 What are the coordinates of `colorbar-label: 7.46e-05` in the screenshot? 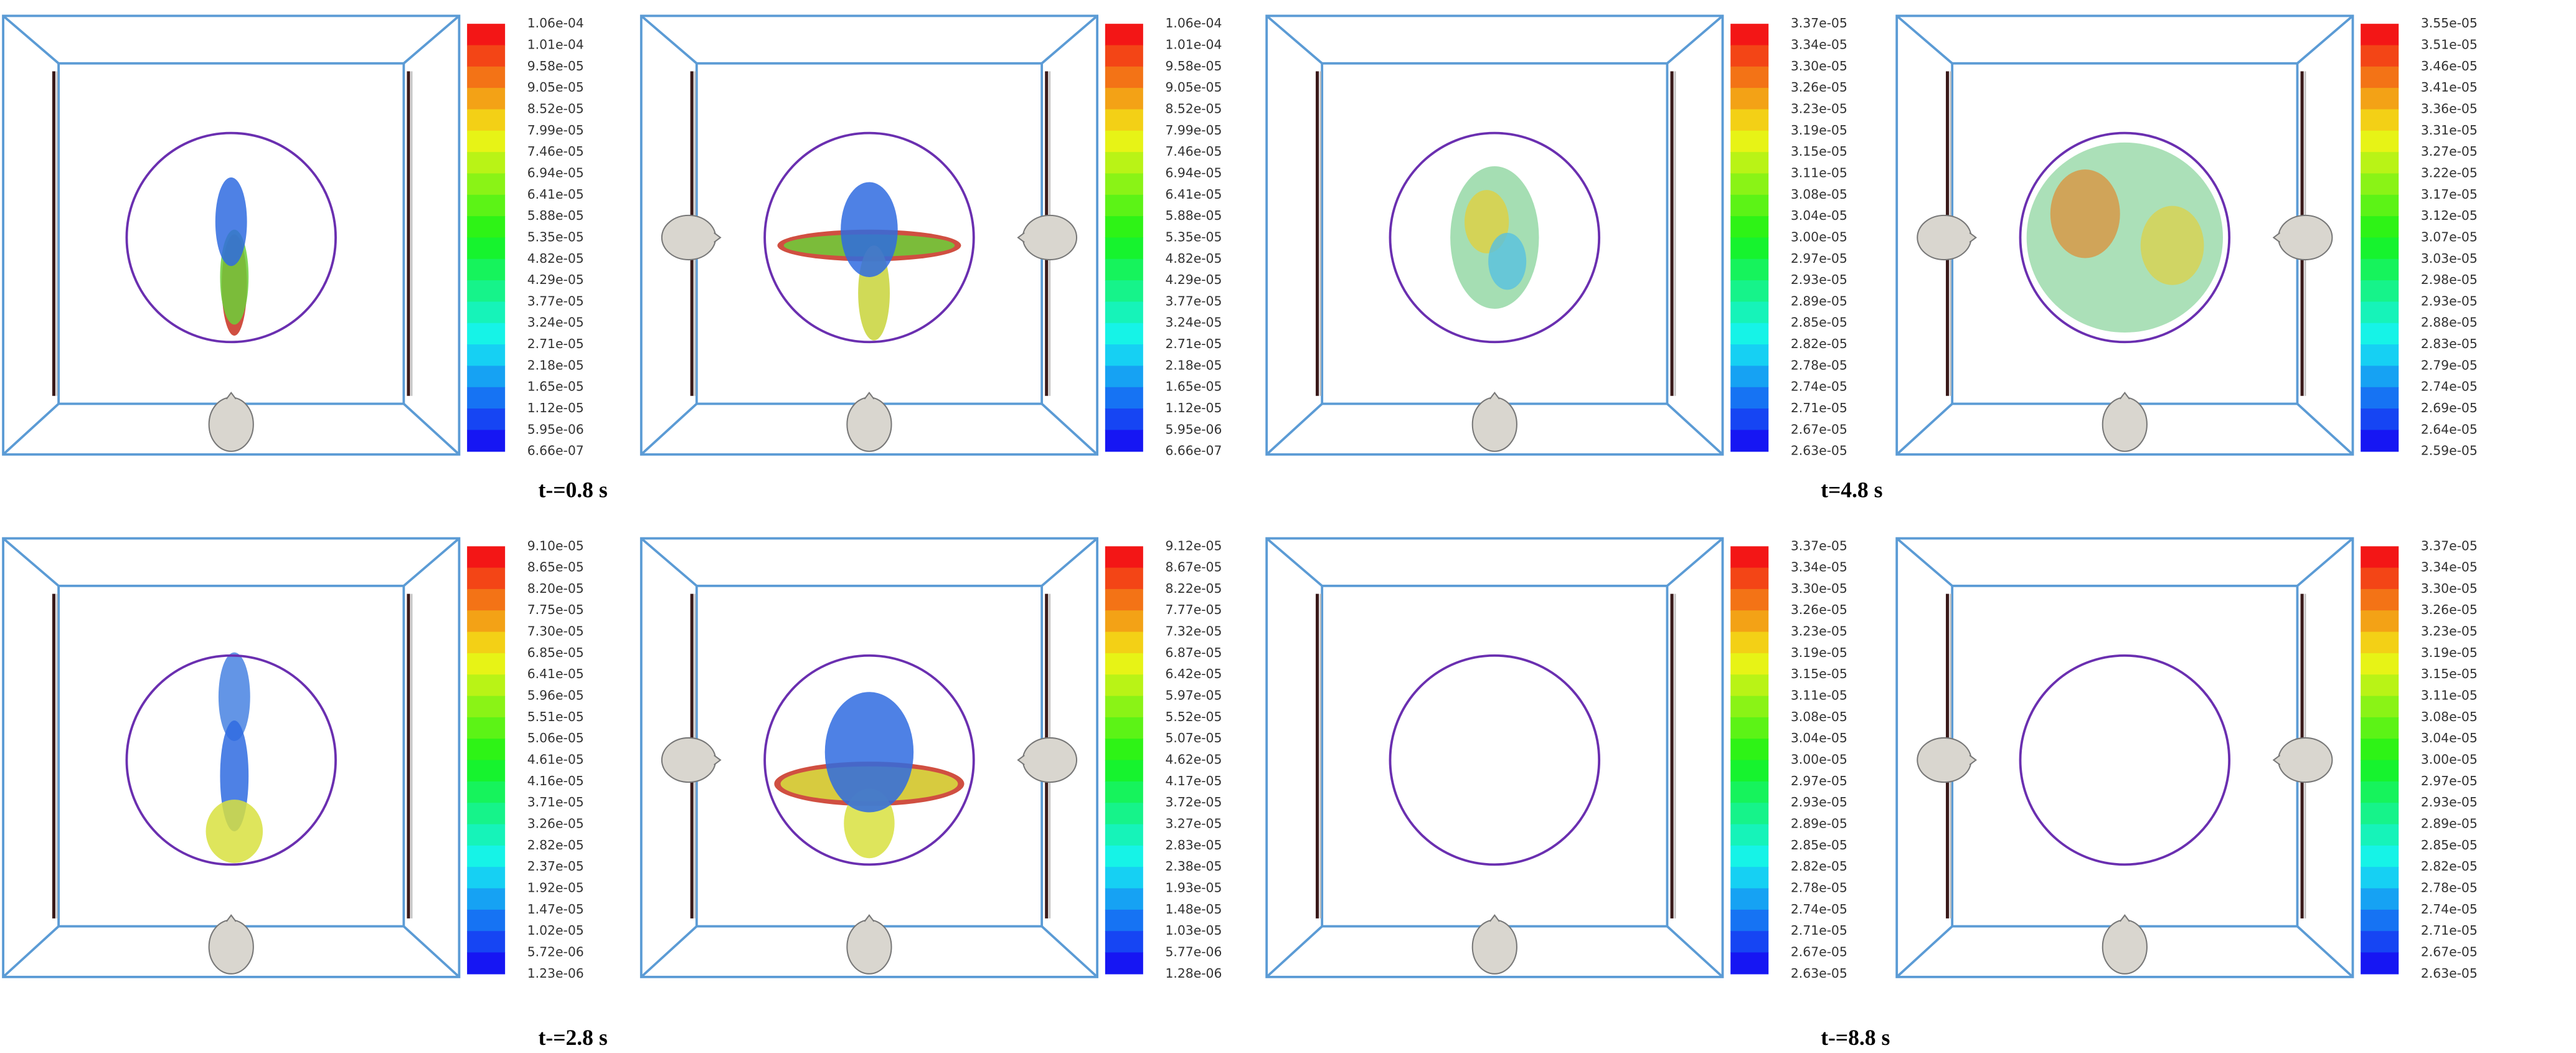 It's located at (1193, 152).